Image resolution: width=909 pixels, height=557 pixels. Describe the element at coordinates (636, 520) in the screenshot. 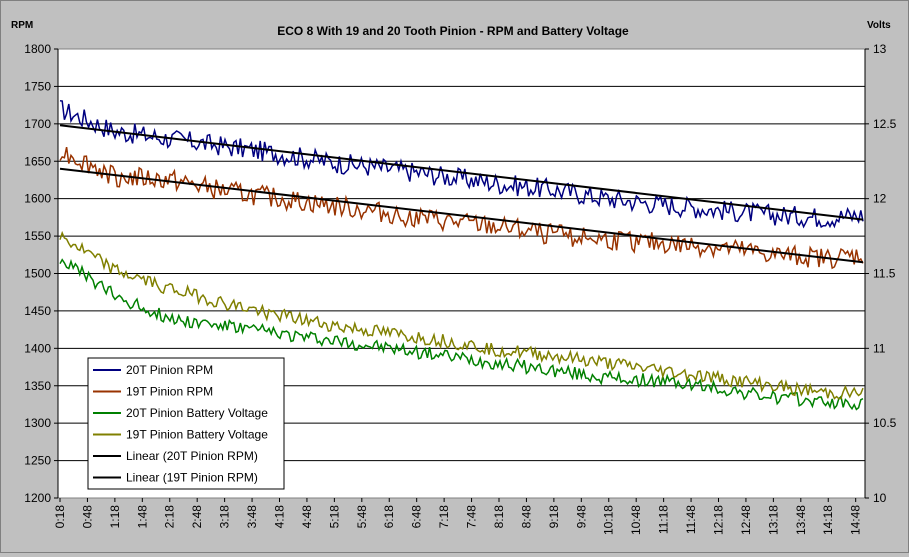

I see `x-tick-label: 10:48` at that location.